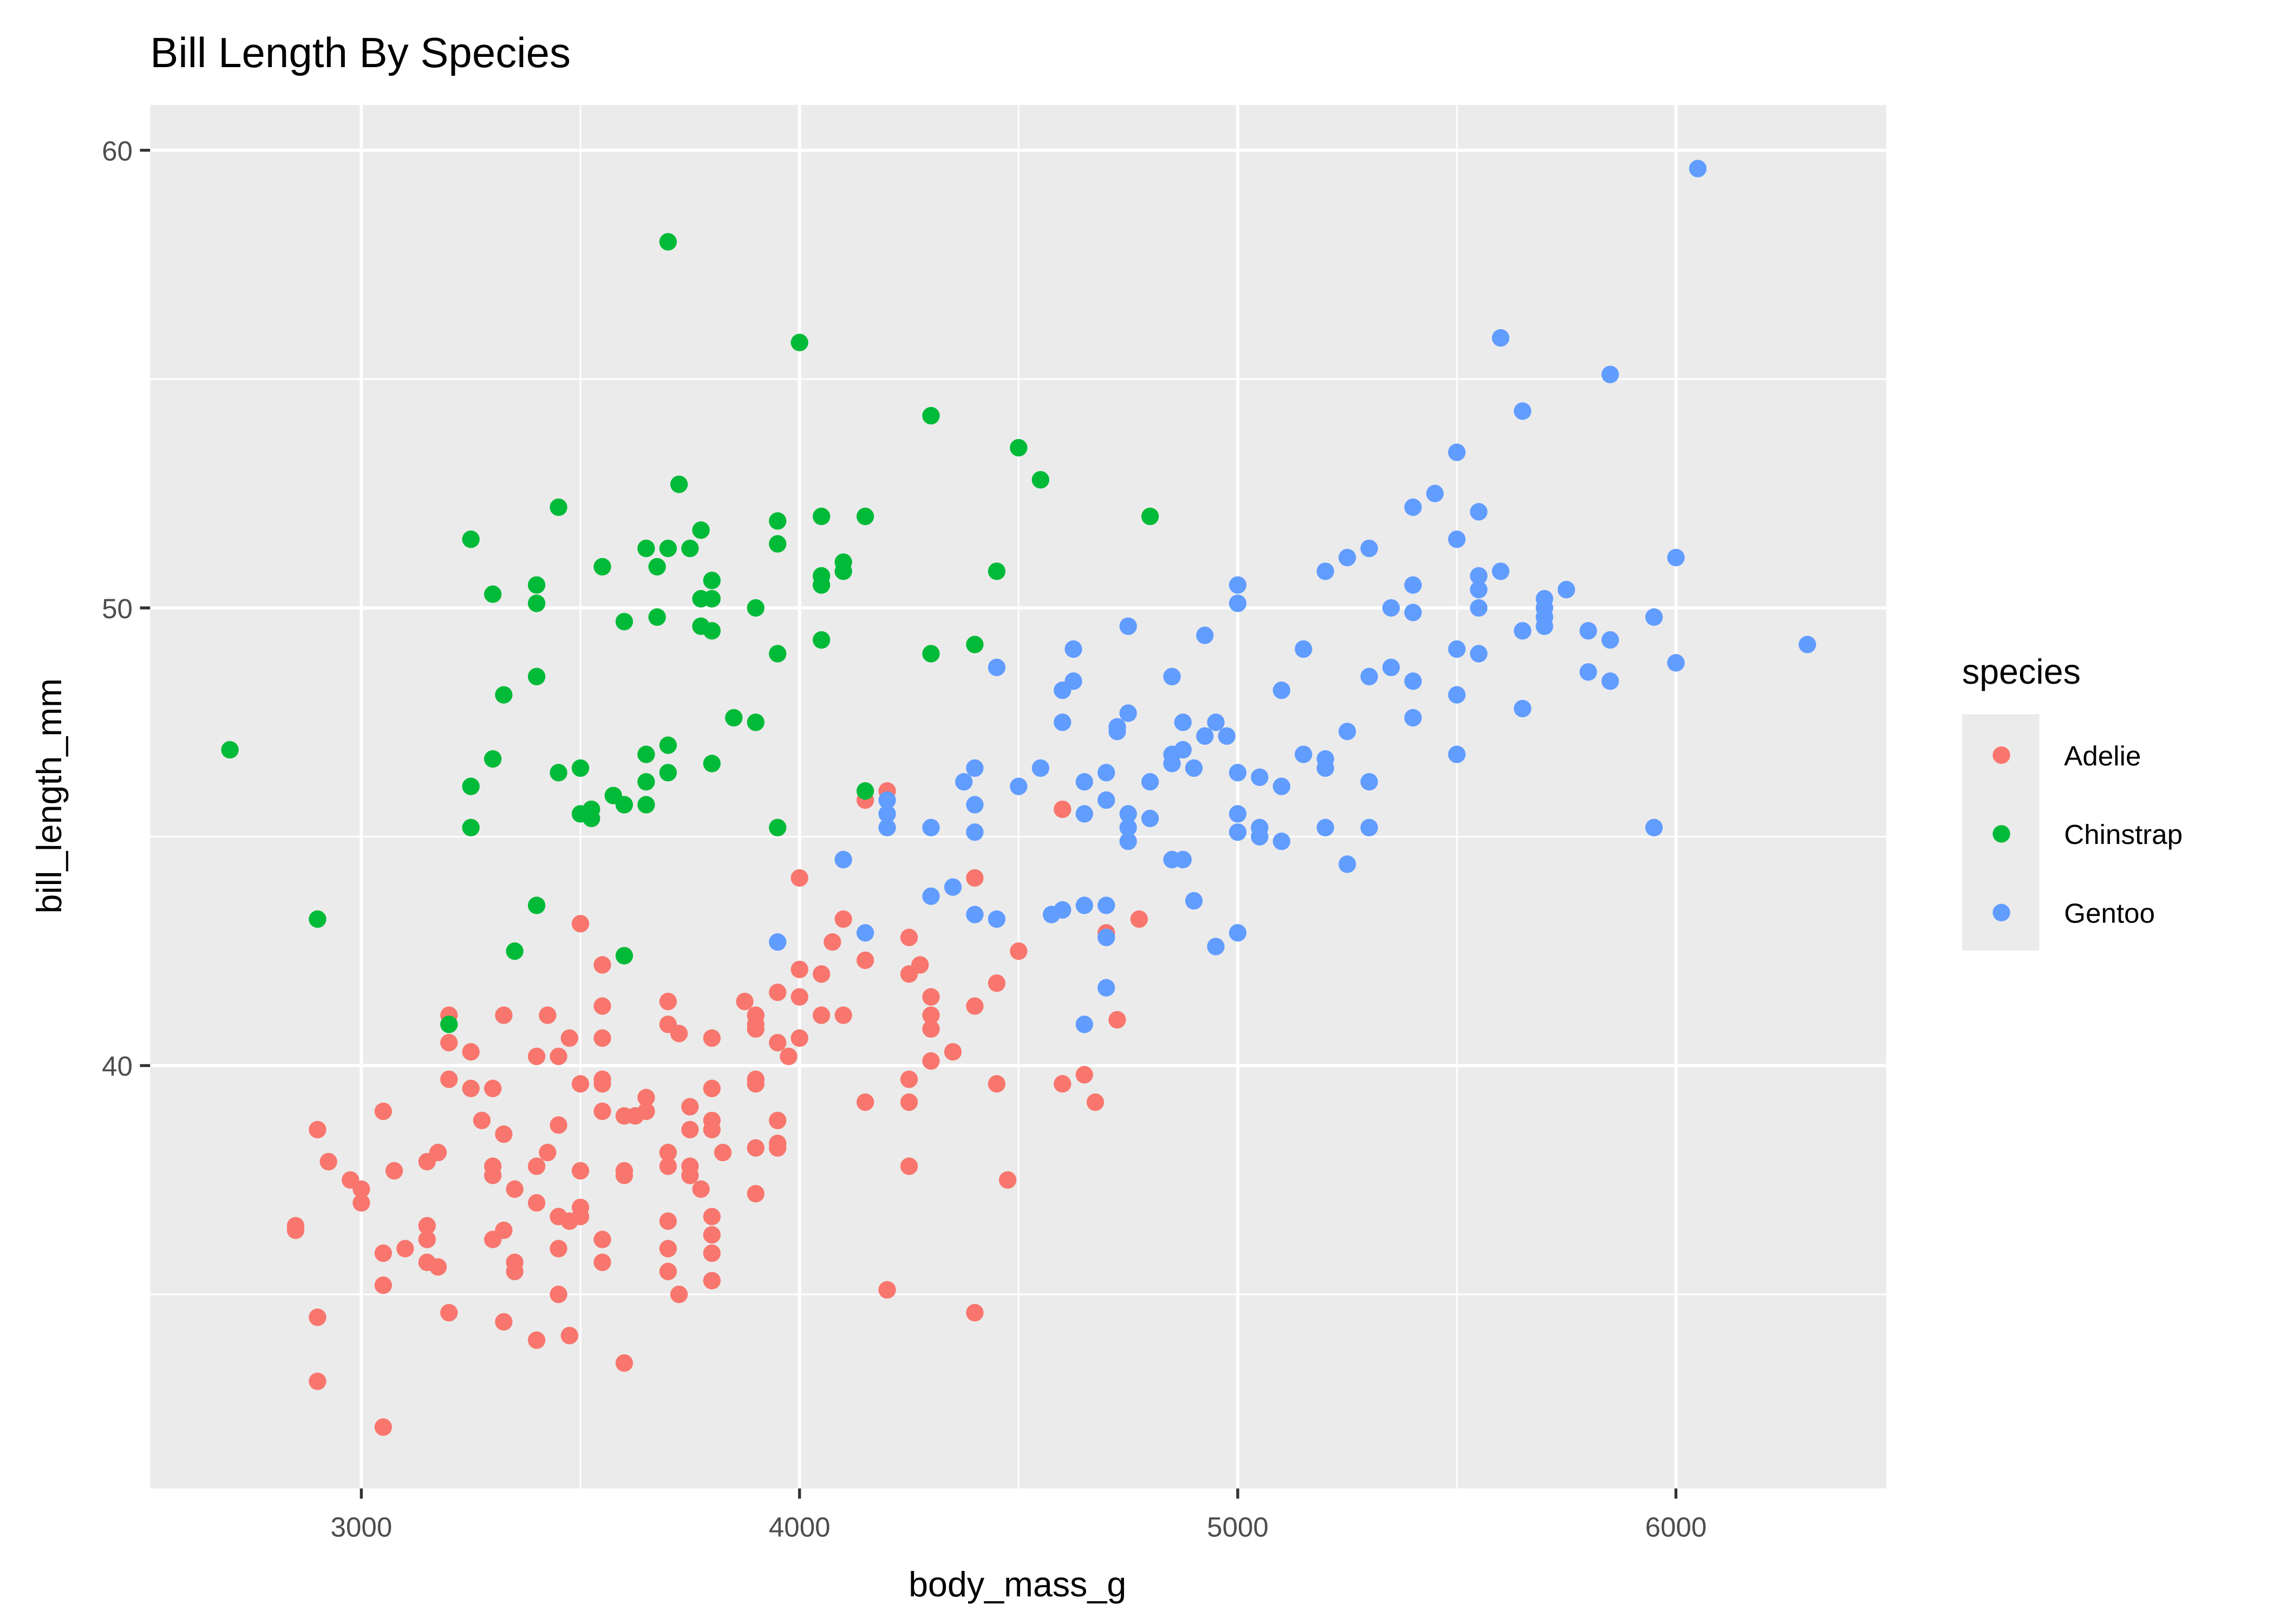 This screenshot has height=1624, width=2274. I want to click on legend-key-adelie, so click(2001, 755).